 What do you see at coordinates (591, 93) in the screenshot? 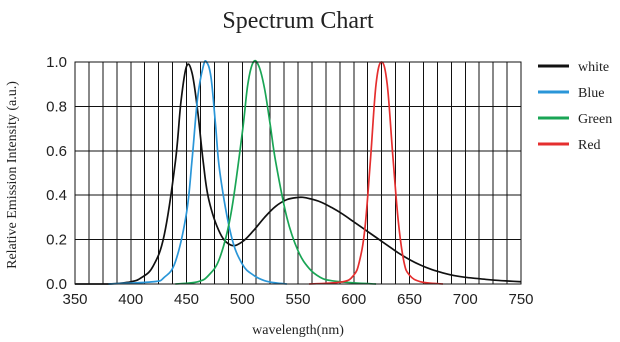
I see `legend-label-blue: Blue` at bounding box center [591, 93].